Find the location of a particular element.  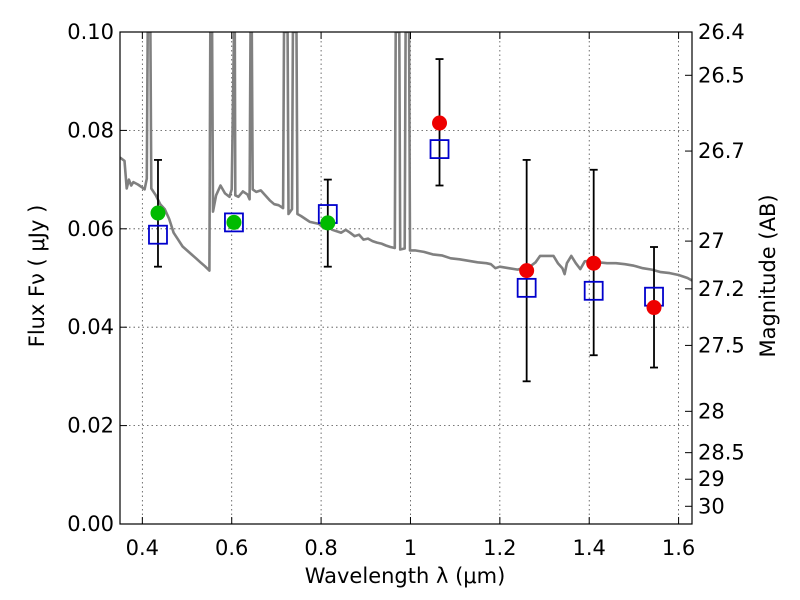

mag-tick-label: 27 is located at coordinates (711, 241).